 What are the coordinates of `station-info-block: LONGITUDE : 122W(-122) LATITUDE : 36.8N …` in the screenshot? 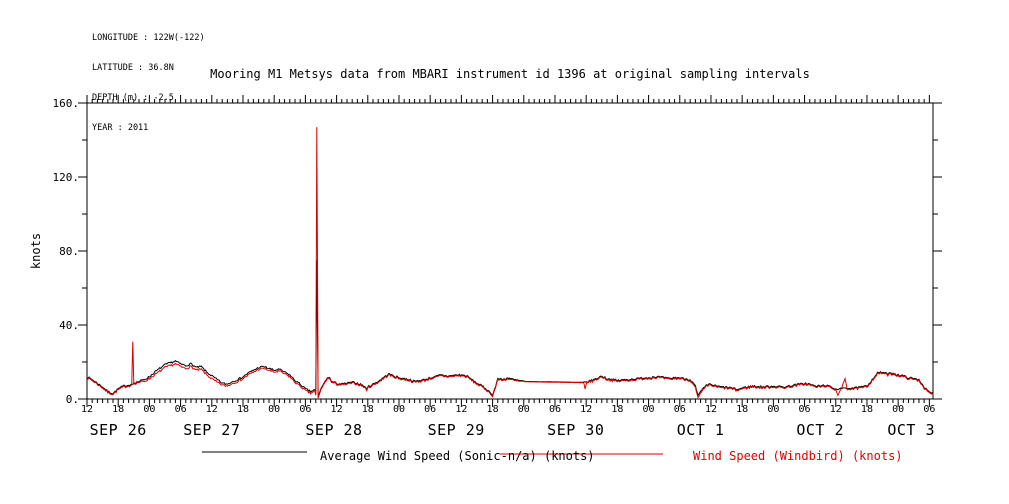 It's located at (148, 83).